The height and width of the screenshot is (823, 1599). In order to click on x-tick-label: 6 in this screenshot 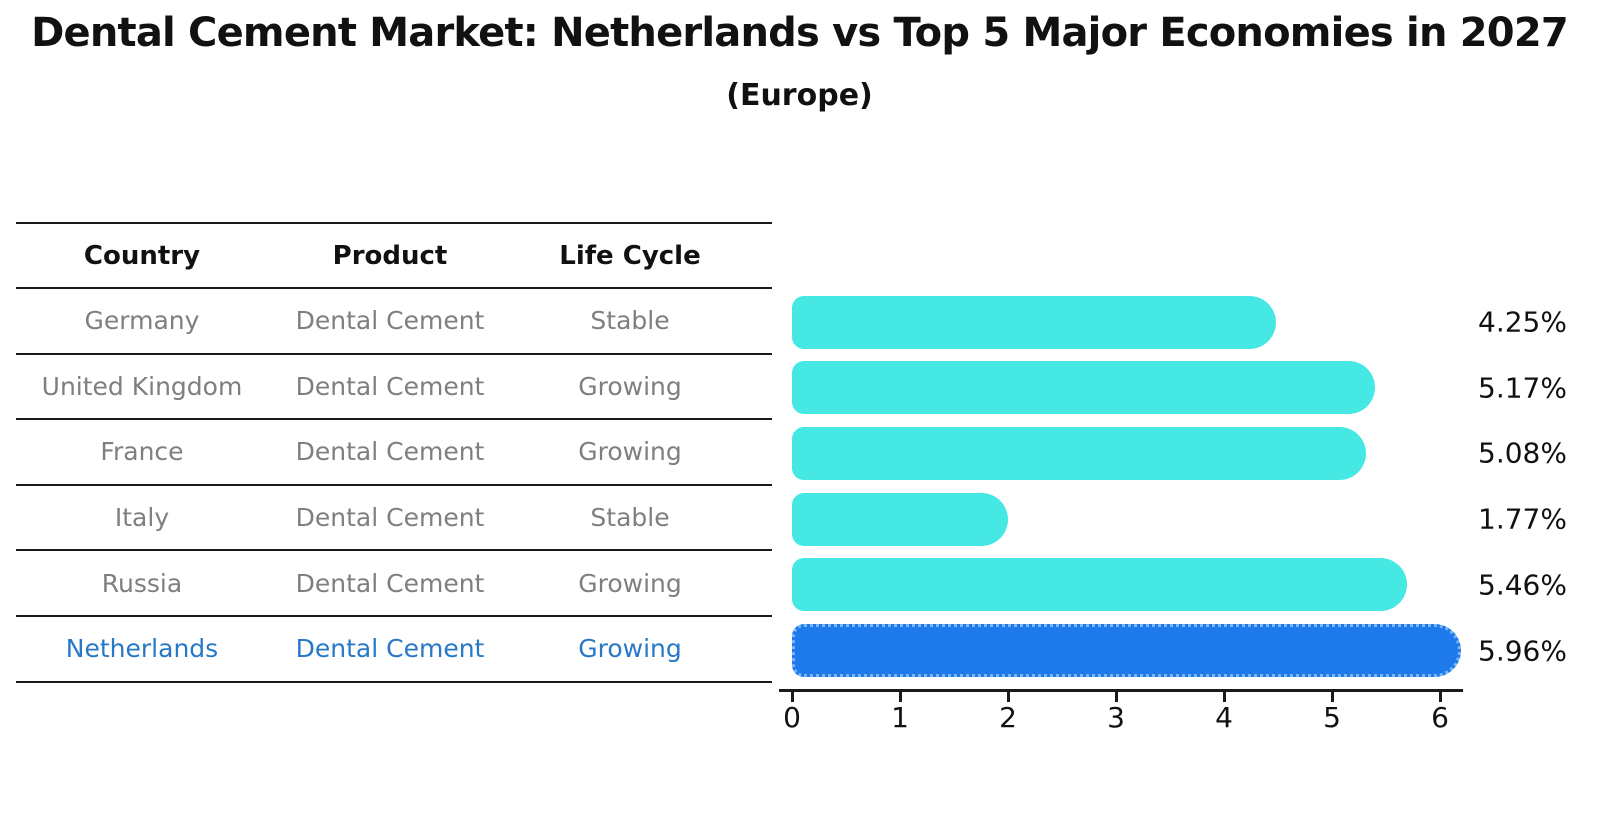, I will do `click(1440, 717)`.